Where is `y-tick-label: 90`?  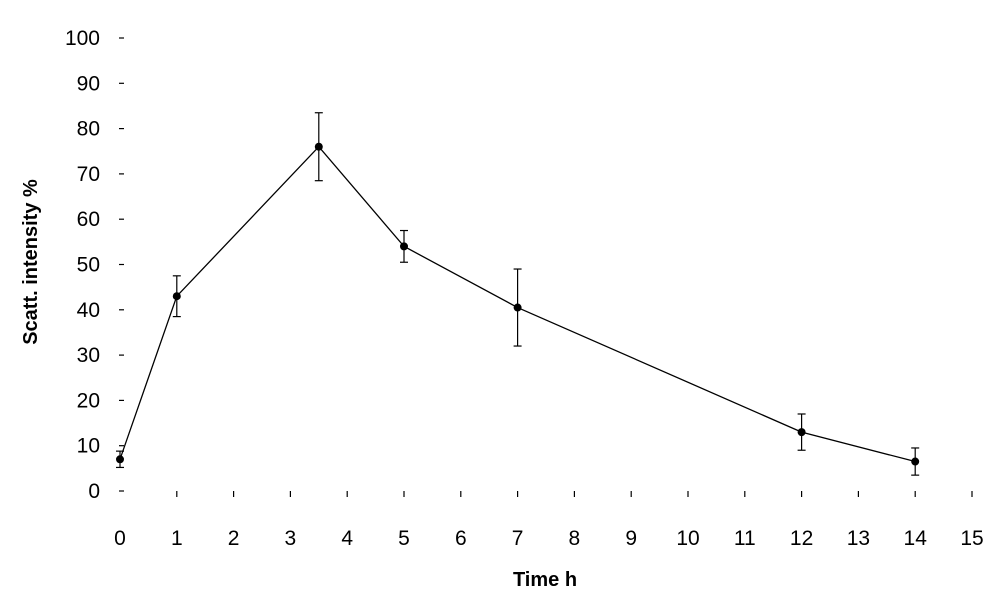 y-tick-label: 90 is located at coordinates (88, 83).